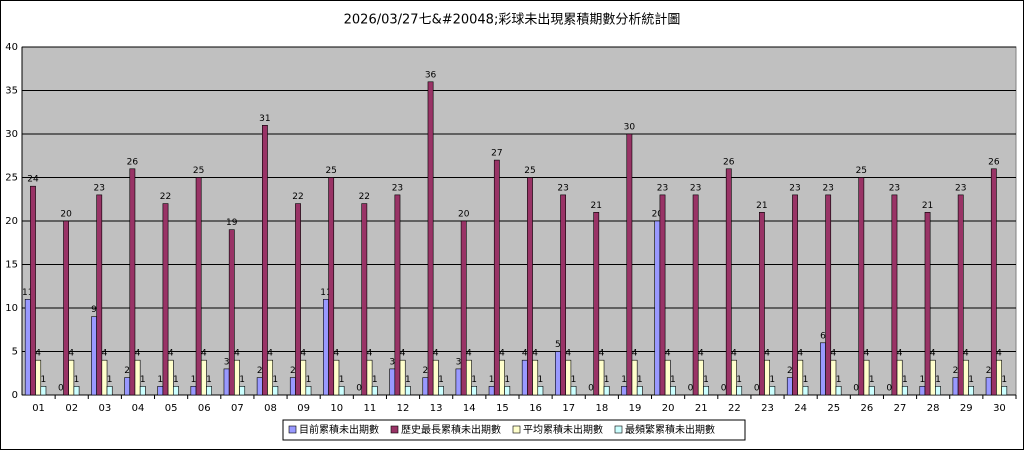 The image size is (1024, 450). I want to click on y-tick-label: 40, so click(11, 47).